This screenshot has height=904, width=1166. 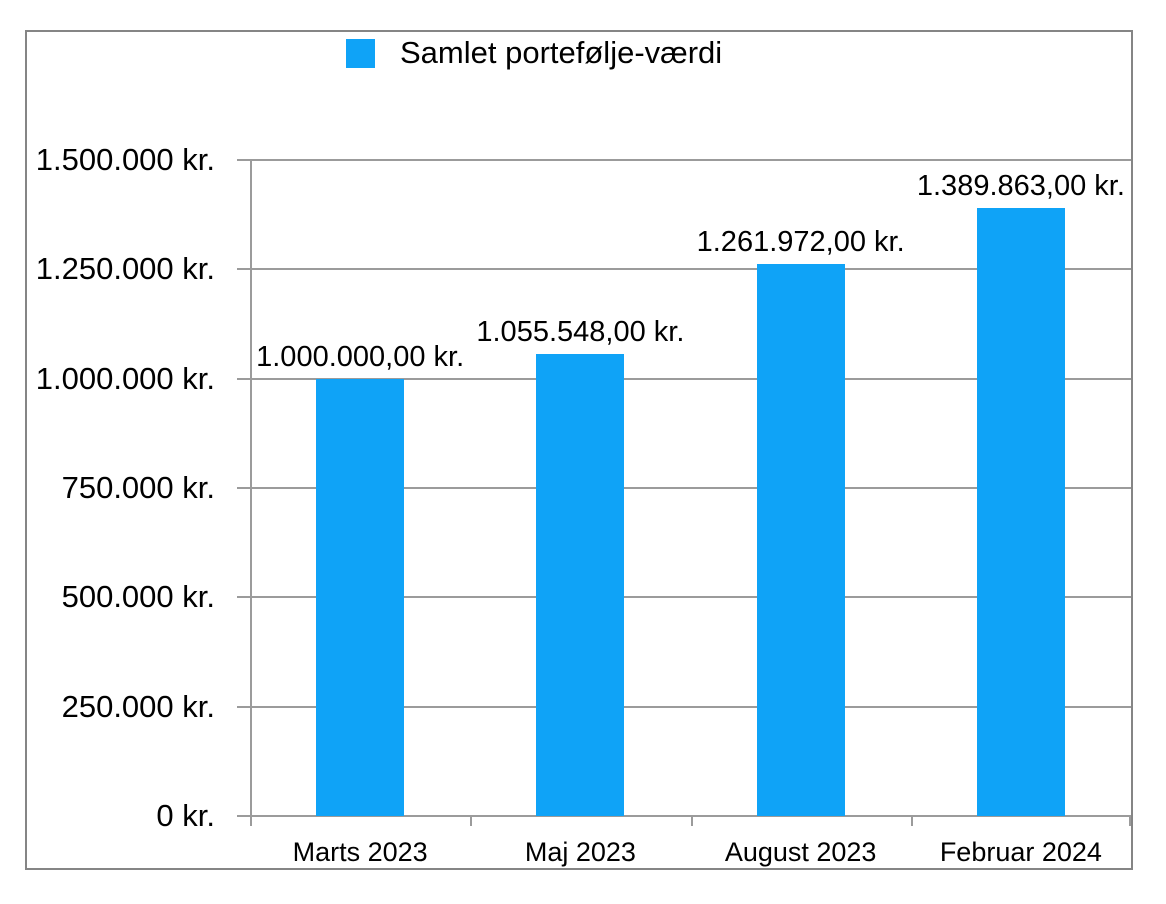 What do you see at coordinates (800, 852) in the screenshot?
I see `x-axis-category-label: August 2023` at bounding box center [800, 852].